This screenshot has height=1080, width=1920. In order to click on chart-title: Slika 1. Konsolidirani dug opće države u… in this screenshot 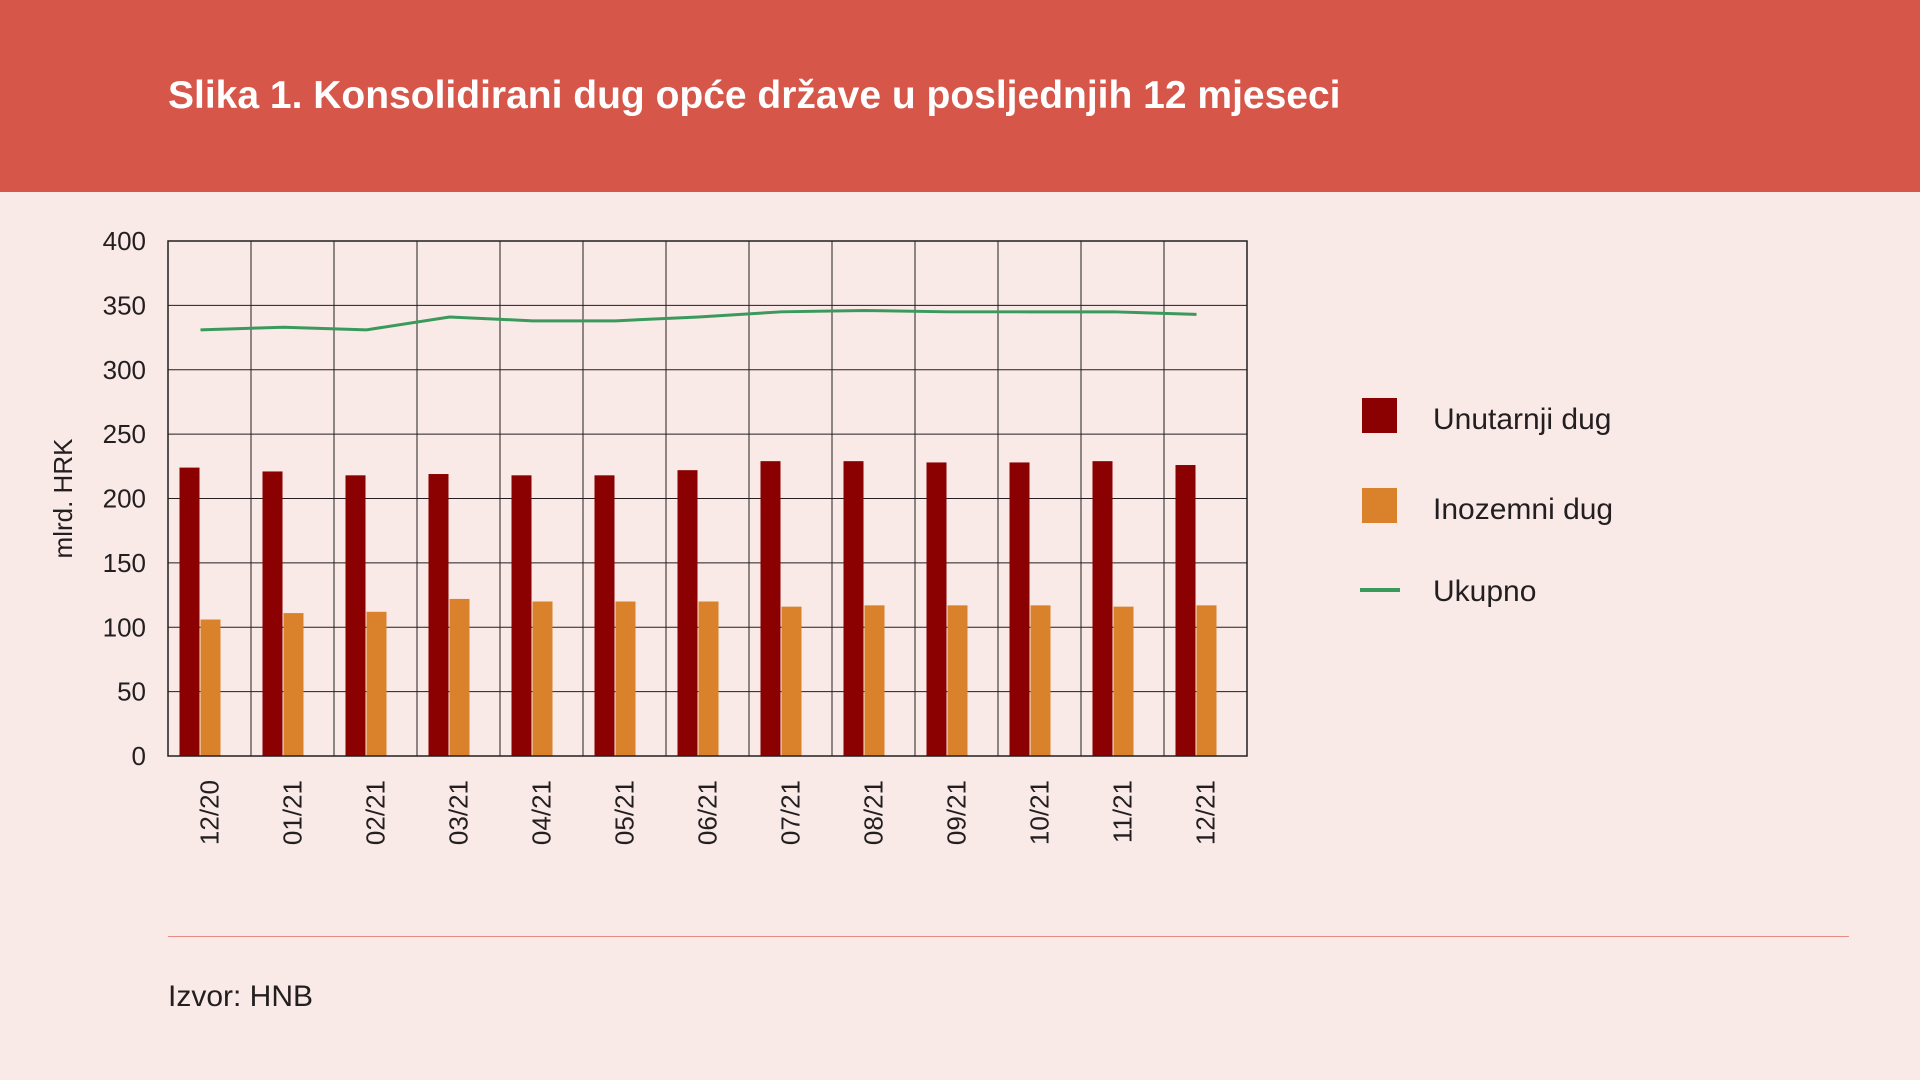, I will do `click(754, 95)`.